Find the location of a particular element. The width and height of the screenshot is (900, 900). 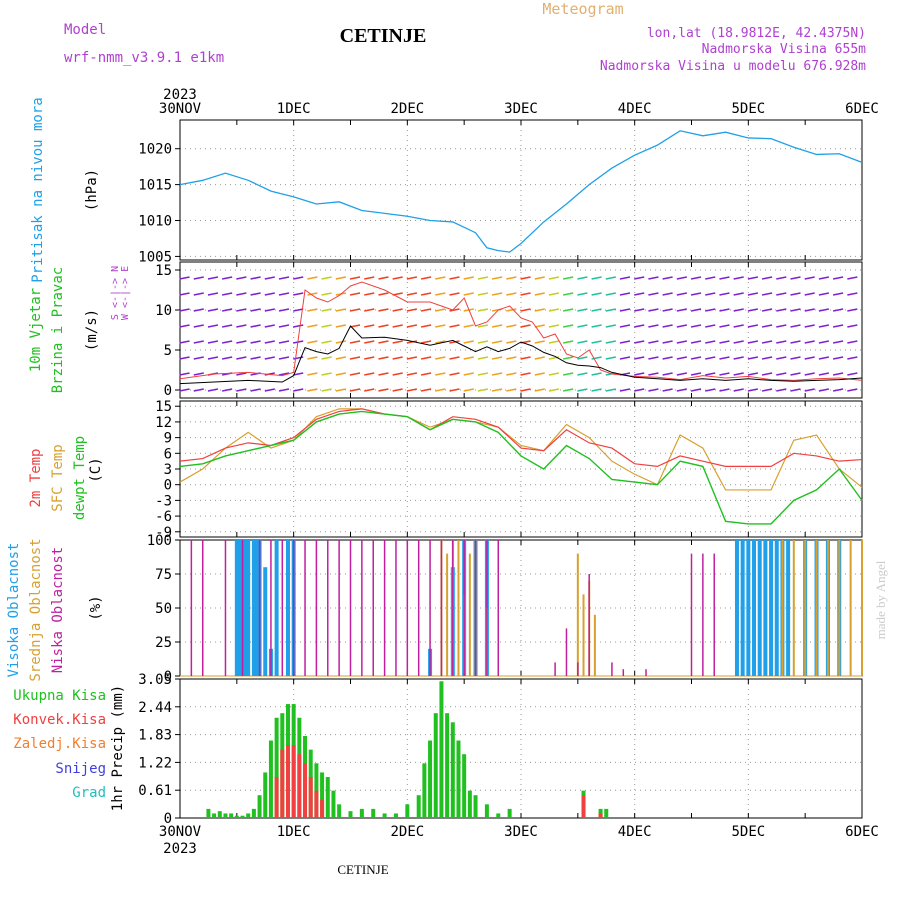

precip-ylabel: 1hr Precip (mm) is located at coordinates (118, 748).